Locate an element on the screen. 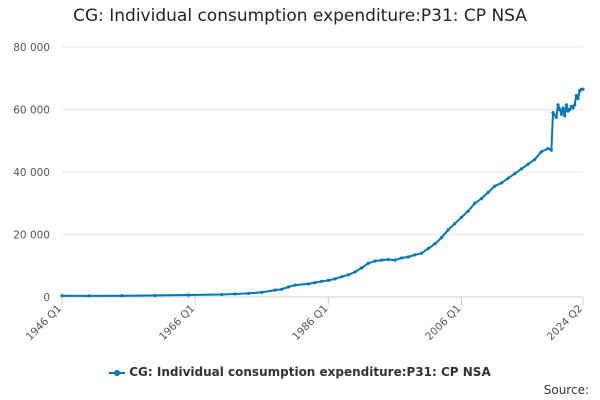  y-tick-label: 0 is located at coordinates (46, 298).